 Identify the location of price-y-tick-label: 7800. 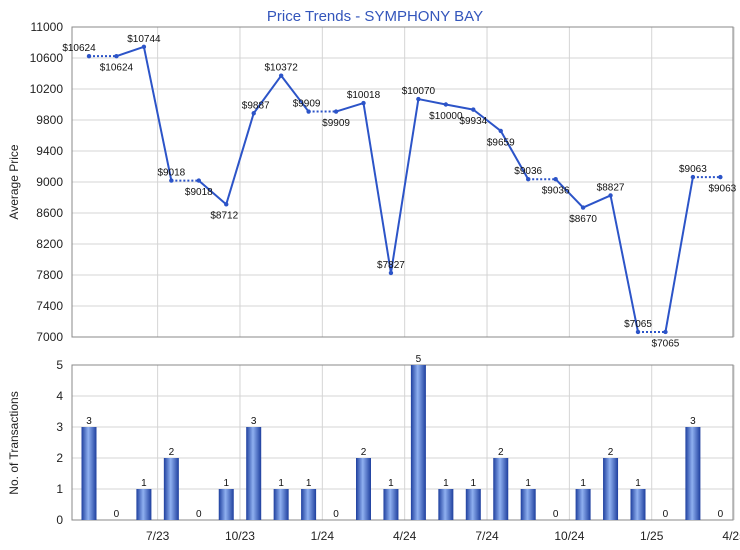
(49, 275).